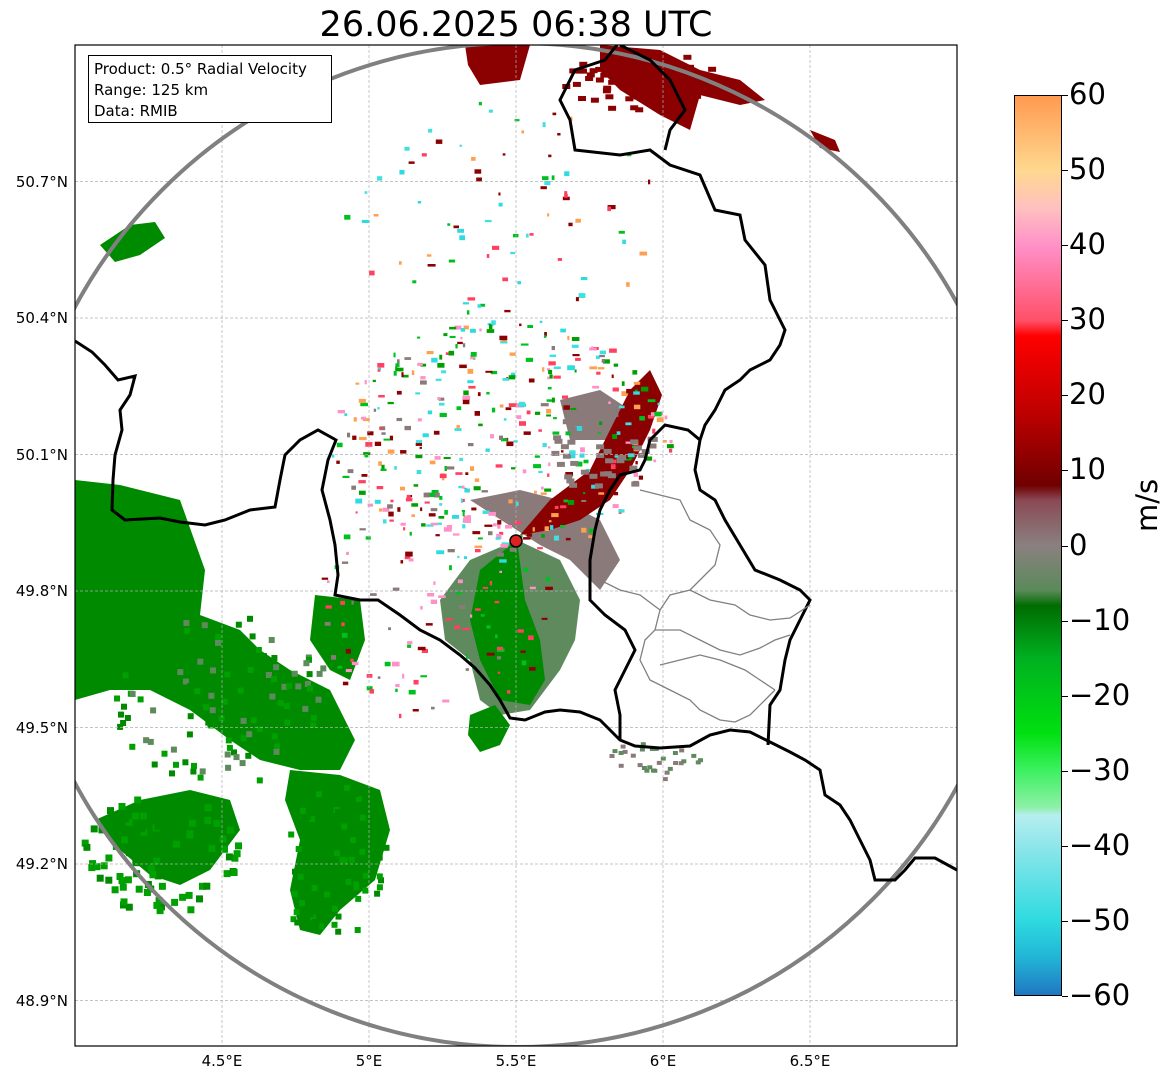  I want to click on colorbar-tick-mark, so click(1065, 621).